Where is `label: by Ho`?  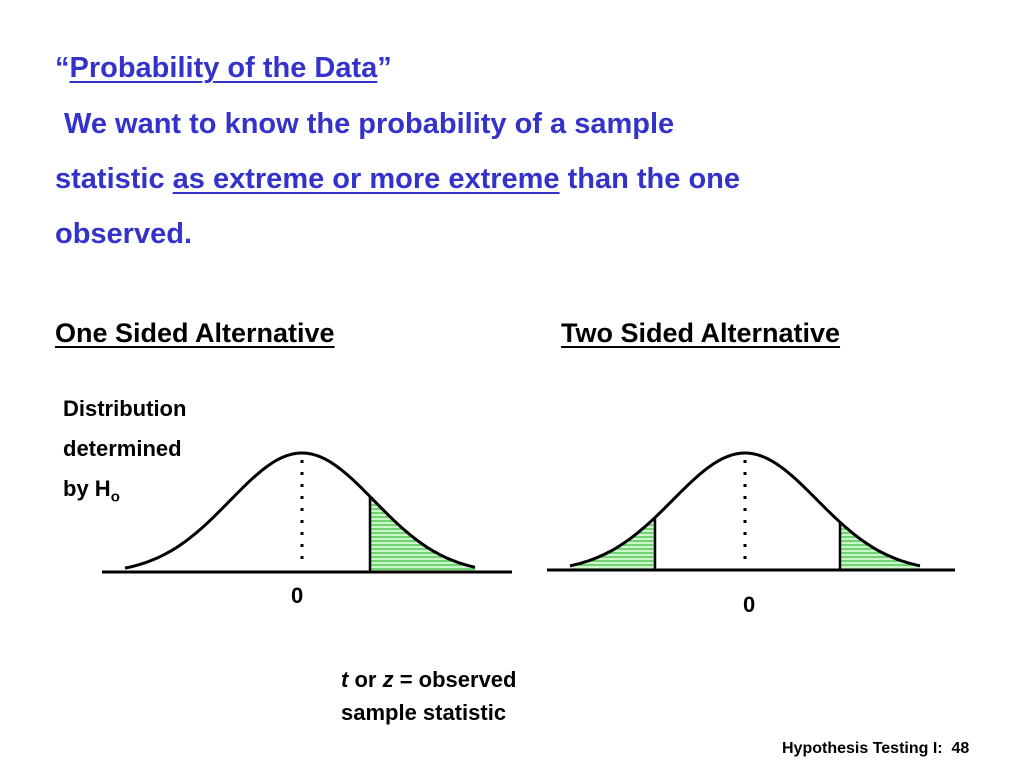 label: by Ho is located at coordinates (91, 490).